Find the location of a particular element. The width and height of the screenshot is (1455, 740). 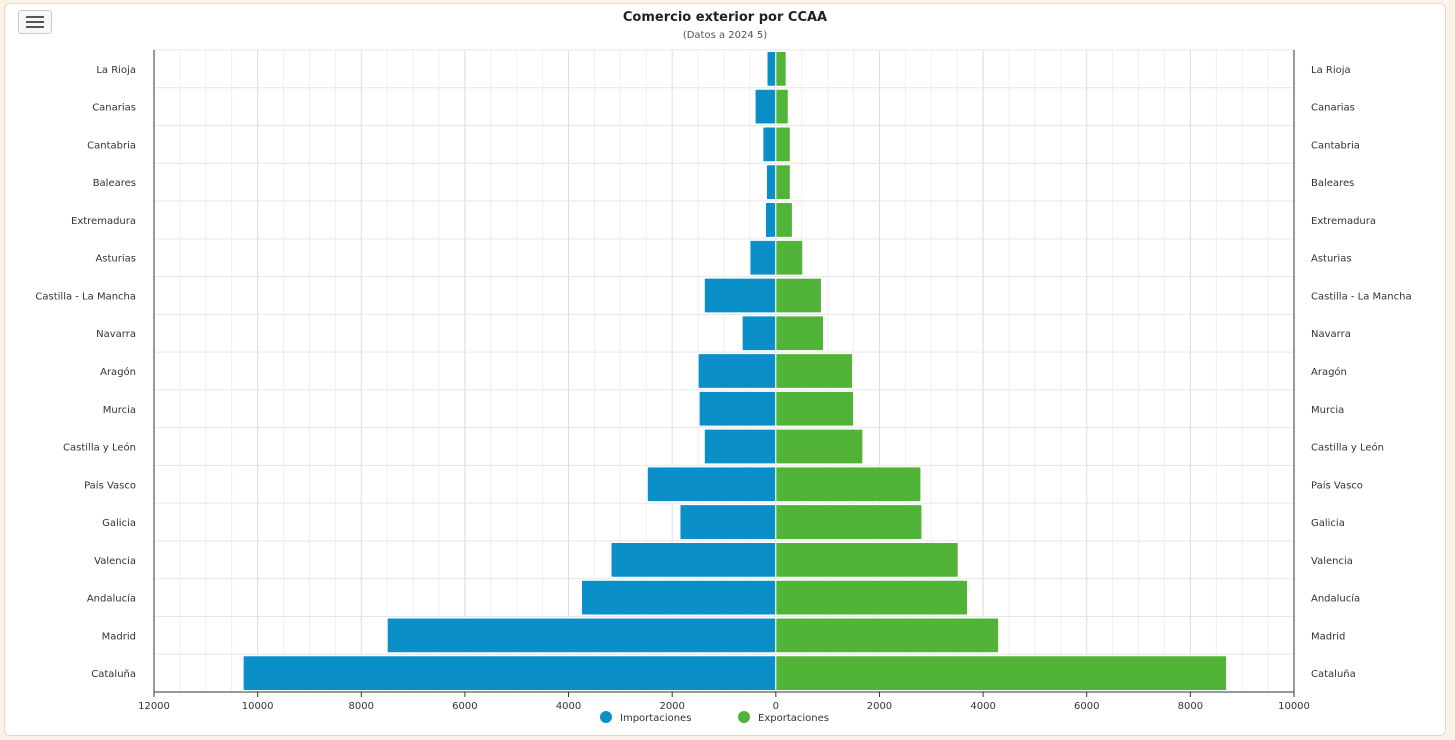

category-label-right: Asturias is located at coordinates (1331, 259).